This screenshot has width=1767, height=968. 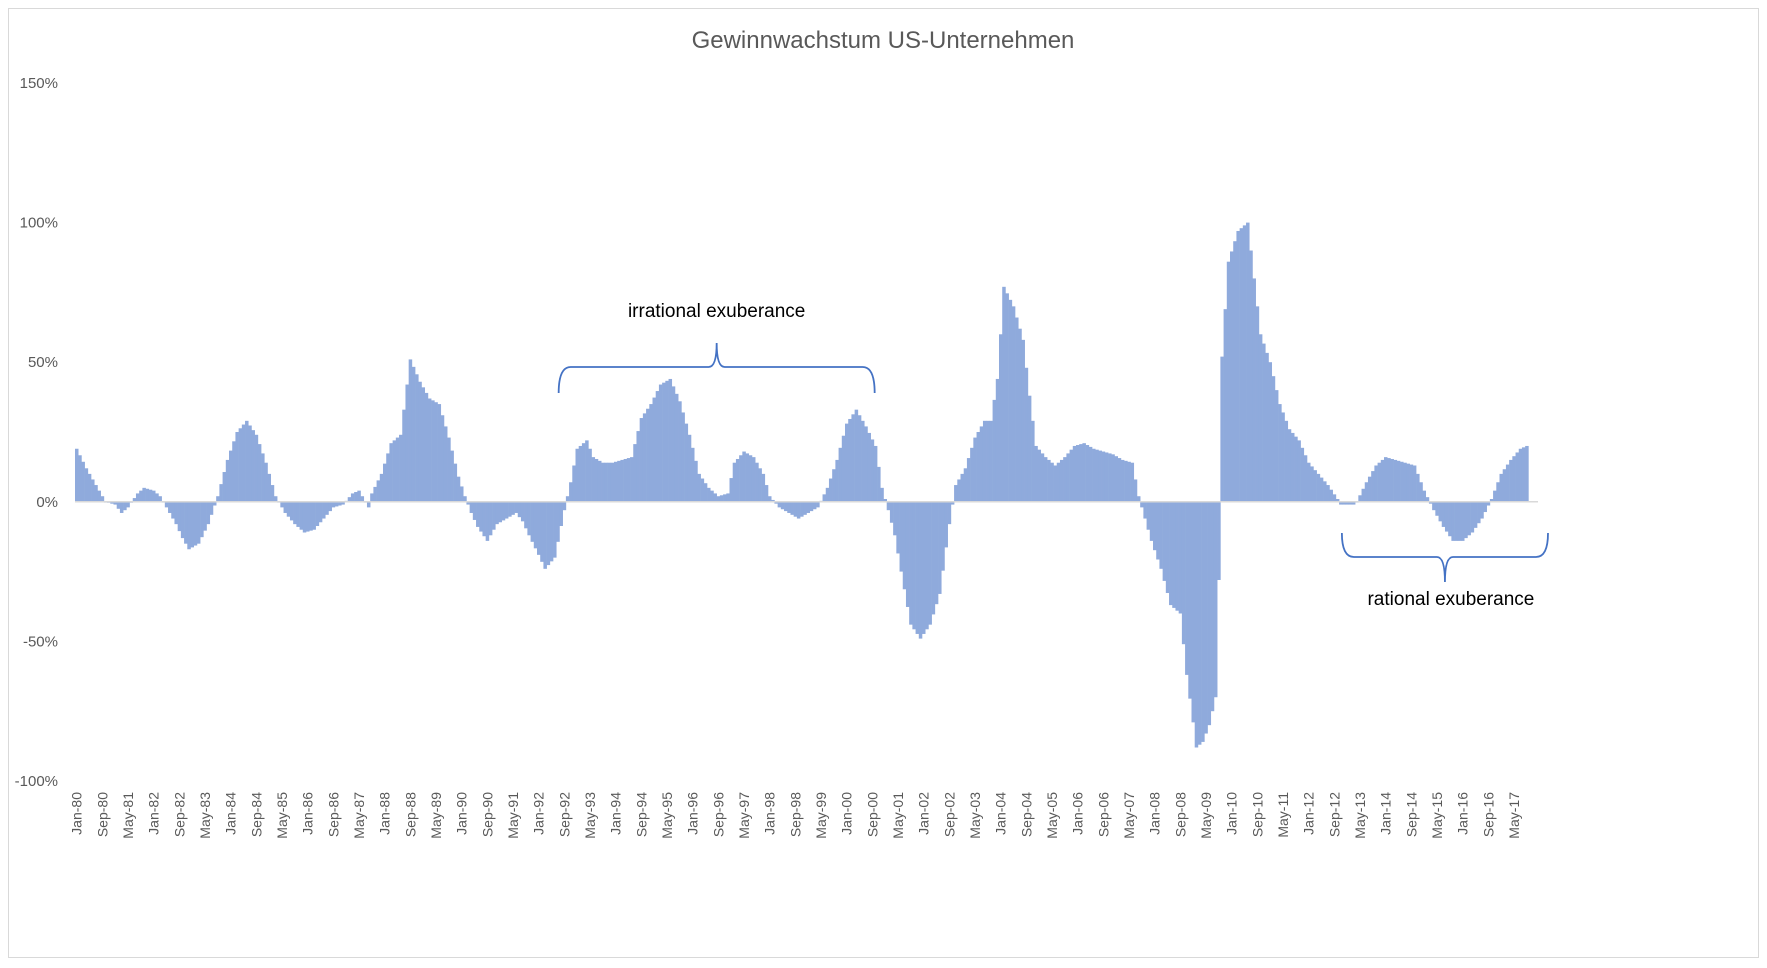 I want to click on x-tick-label: Sep-90, so click(x=487, y=814).